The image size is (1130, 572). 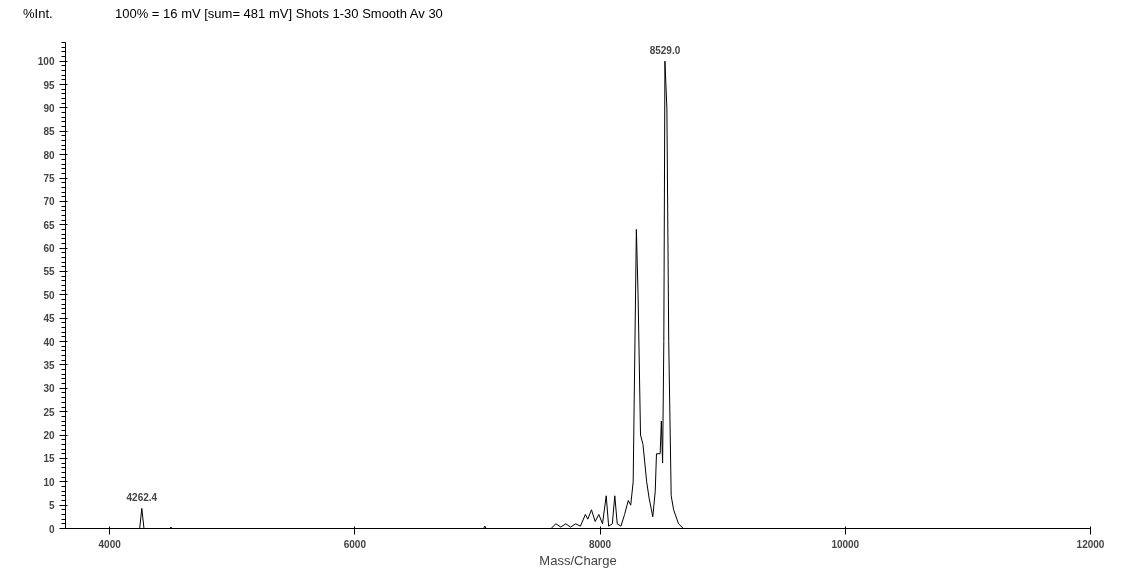 What do you see at coordinates (49, 295) in the screenshot?
I see `y-tick-label: 50` at bounding box center [49, 295].